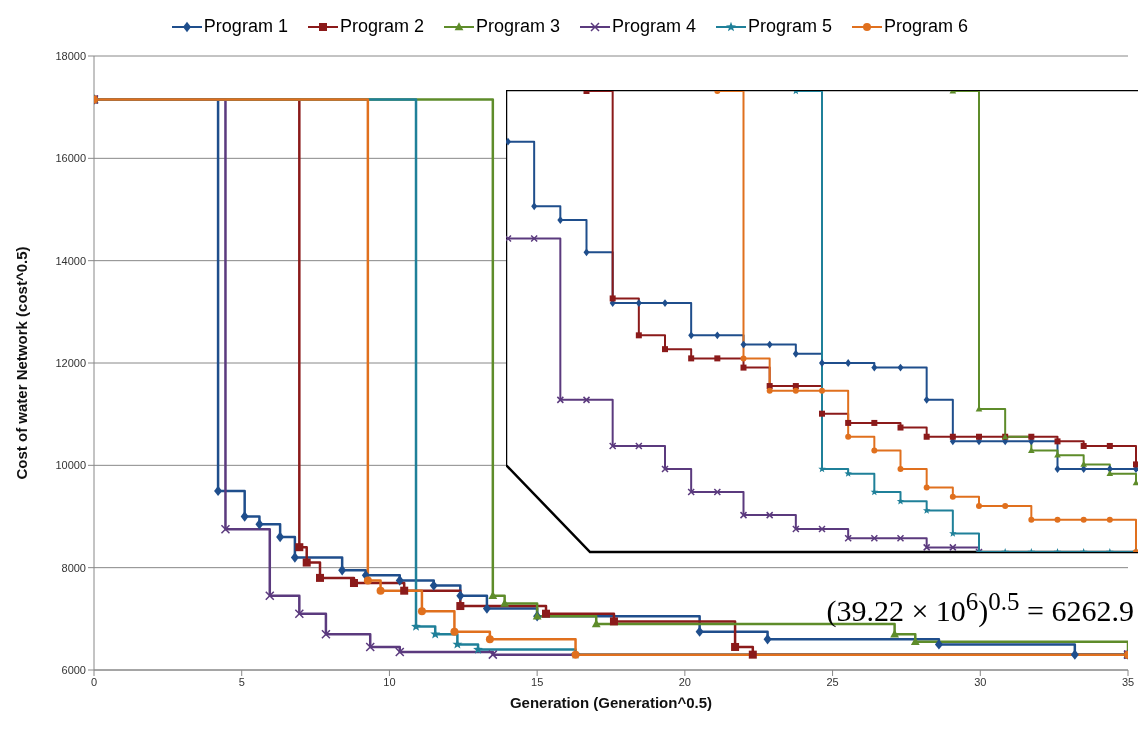 Image resolution: width=1138 pixels, height=730 pixels. I want to click on y-tick-label: 8000, so click(73, 567).